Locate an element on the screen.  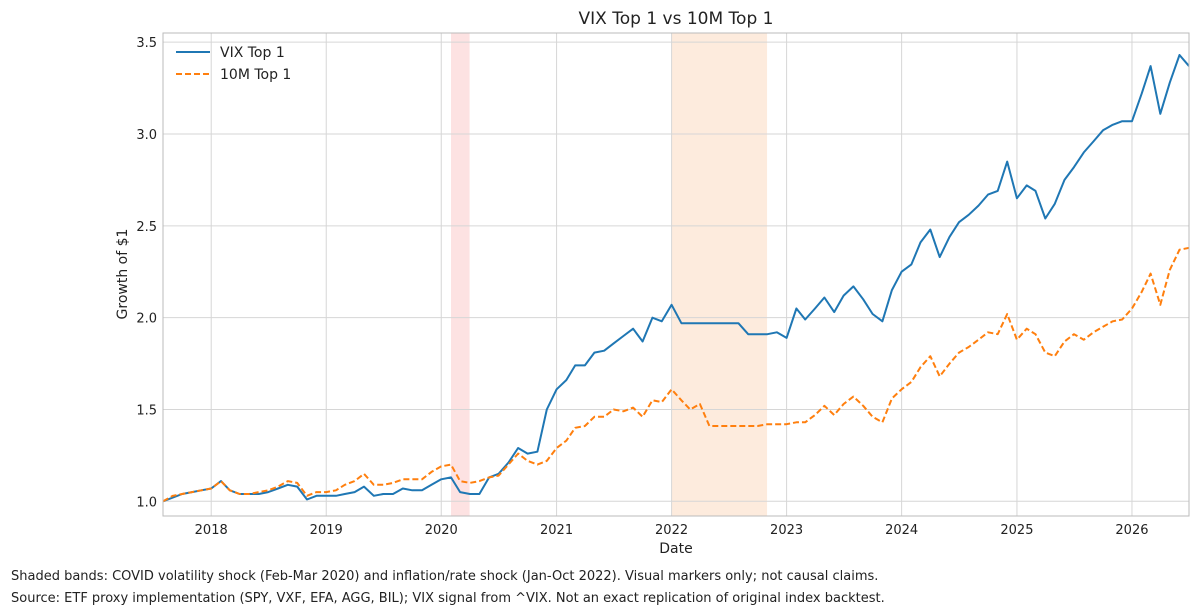
legend: VIX Top 1 10M Top 1 is located at coordinates (233, 64).